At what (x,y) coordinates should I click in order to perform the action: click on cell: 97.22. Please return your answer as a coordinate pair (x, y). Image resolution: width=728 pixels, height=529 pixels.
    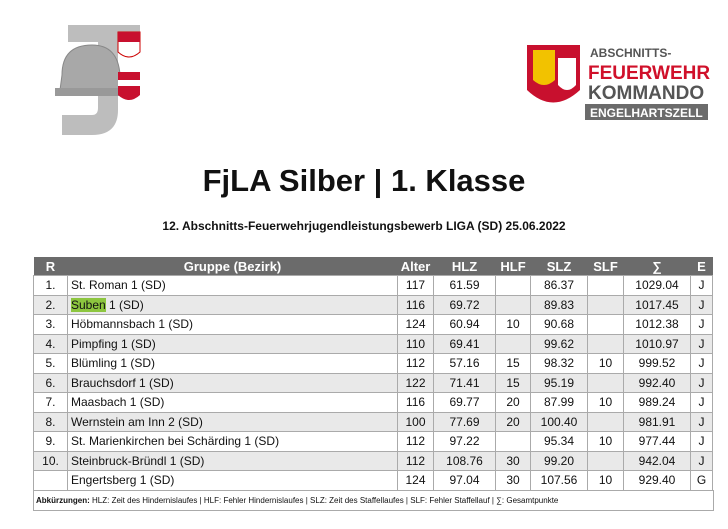
    Looking at the image, I should click on (464, 441).